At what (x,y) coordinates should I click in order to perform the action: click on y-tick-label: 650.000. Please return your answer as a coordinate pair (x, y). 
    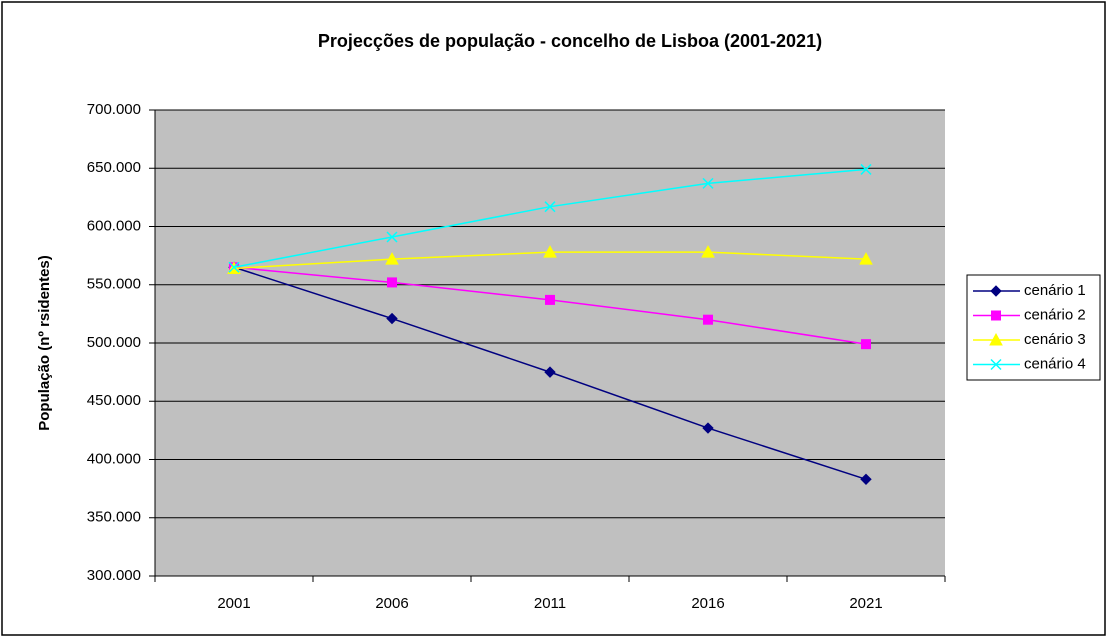
    Looking at the image, I should click on (114, 167).